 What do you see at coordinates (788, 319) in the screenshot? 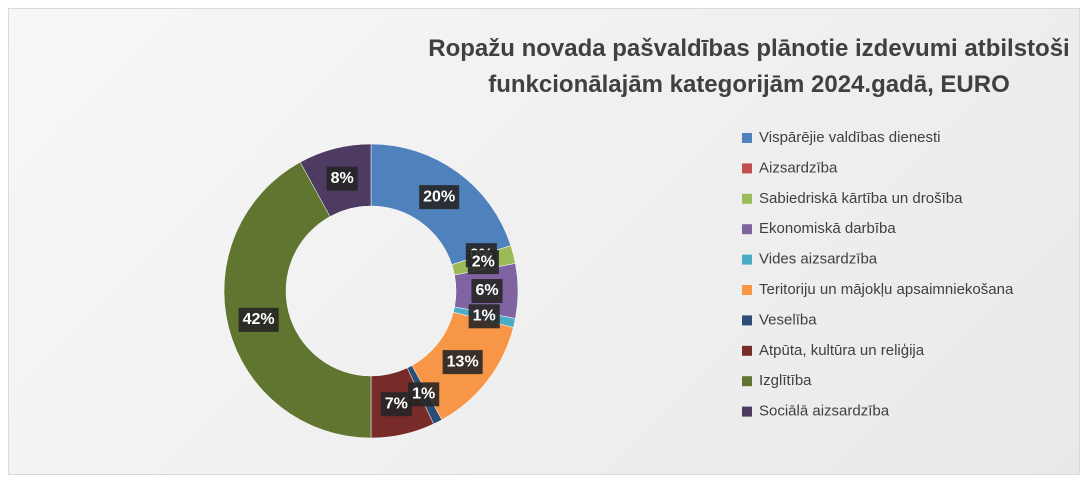
I see `legend-label: Veselība` at bounding box center [788, 319].